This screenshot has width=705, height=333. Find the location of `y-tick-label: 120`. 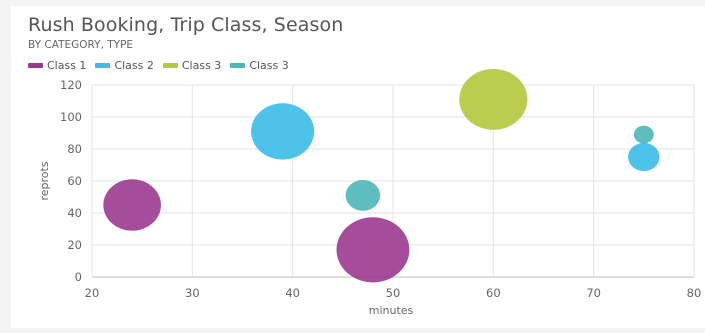

y-tick-label: 120 is located at coordinates (71, 85).